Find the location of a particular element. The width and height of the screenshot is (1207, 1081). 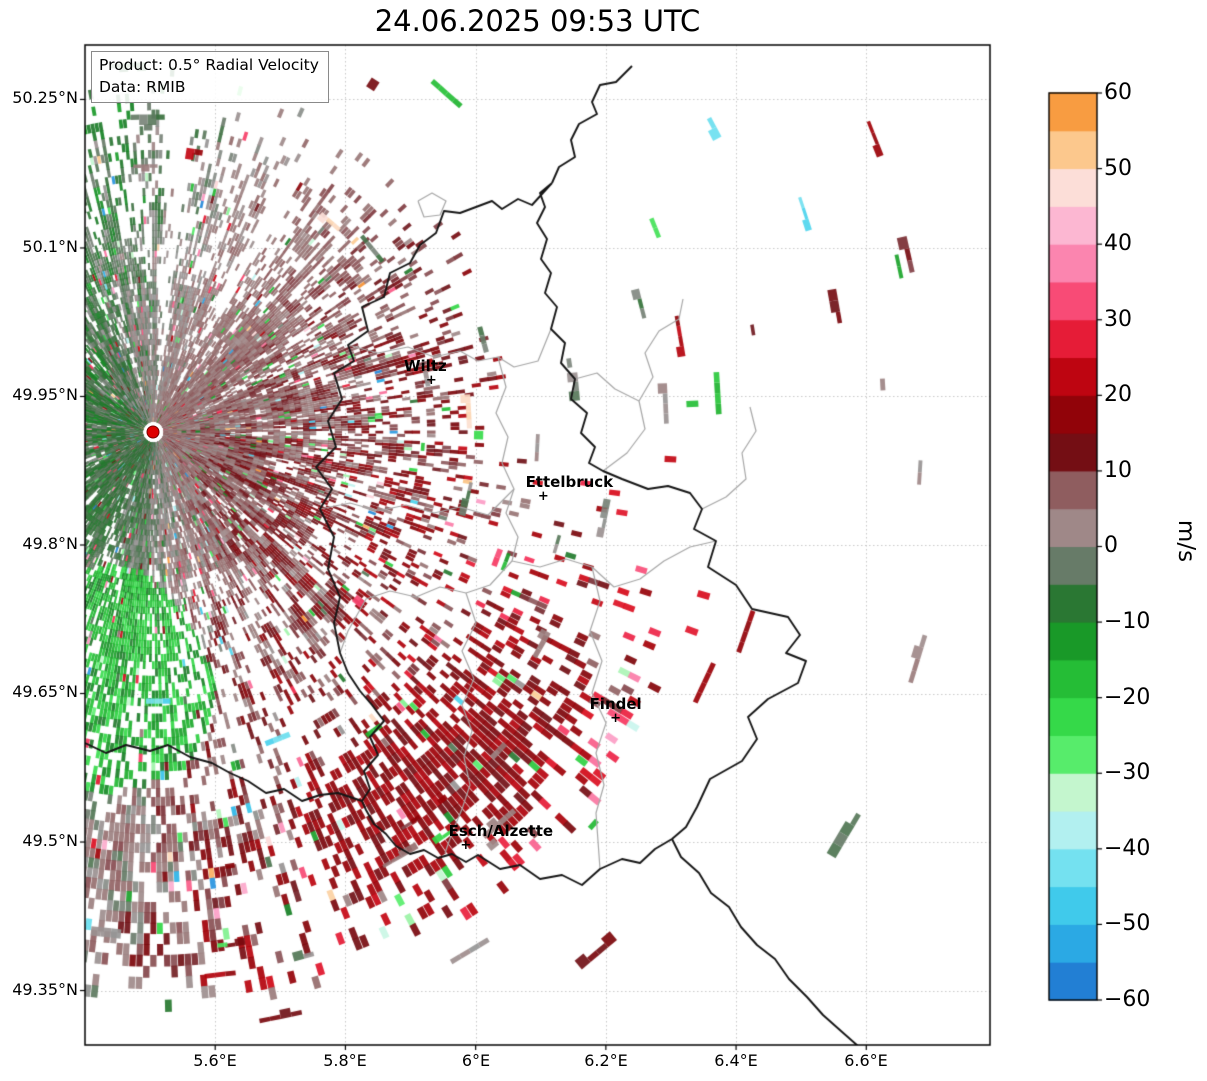

colorbar-unit-label: m/s is located at coordinates (1186, 541).